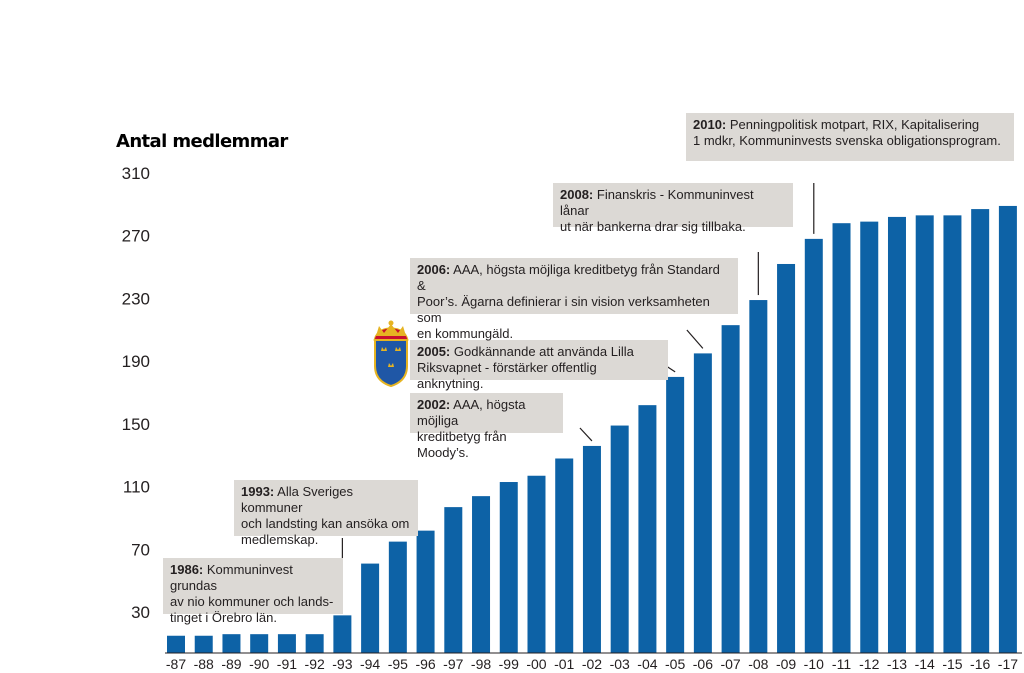  I want to click on x-tick-label: -05, so click(675, 664).